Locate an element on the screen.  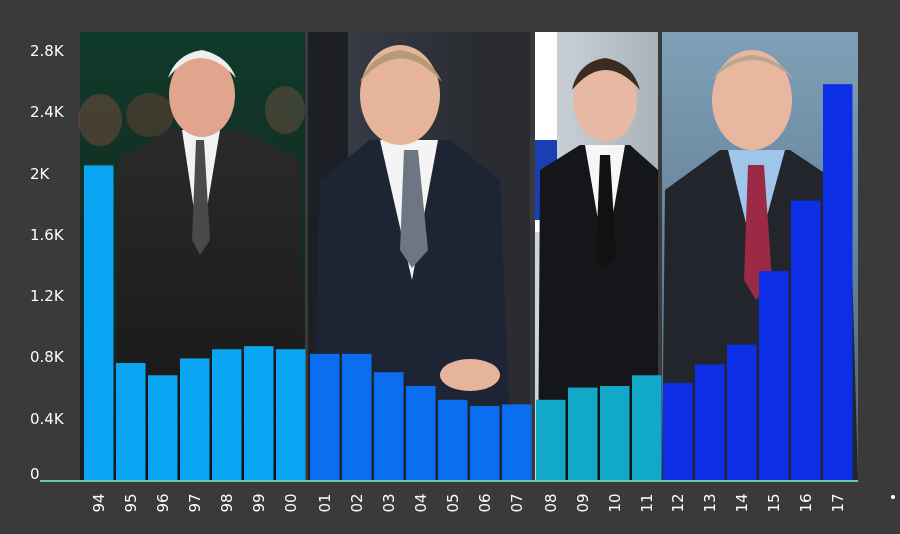
x-tick-label: 95 is located at coordinates (130, 503).